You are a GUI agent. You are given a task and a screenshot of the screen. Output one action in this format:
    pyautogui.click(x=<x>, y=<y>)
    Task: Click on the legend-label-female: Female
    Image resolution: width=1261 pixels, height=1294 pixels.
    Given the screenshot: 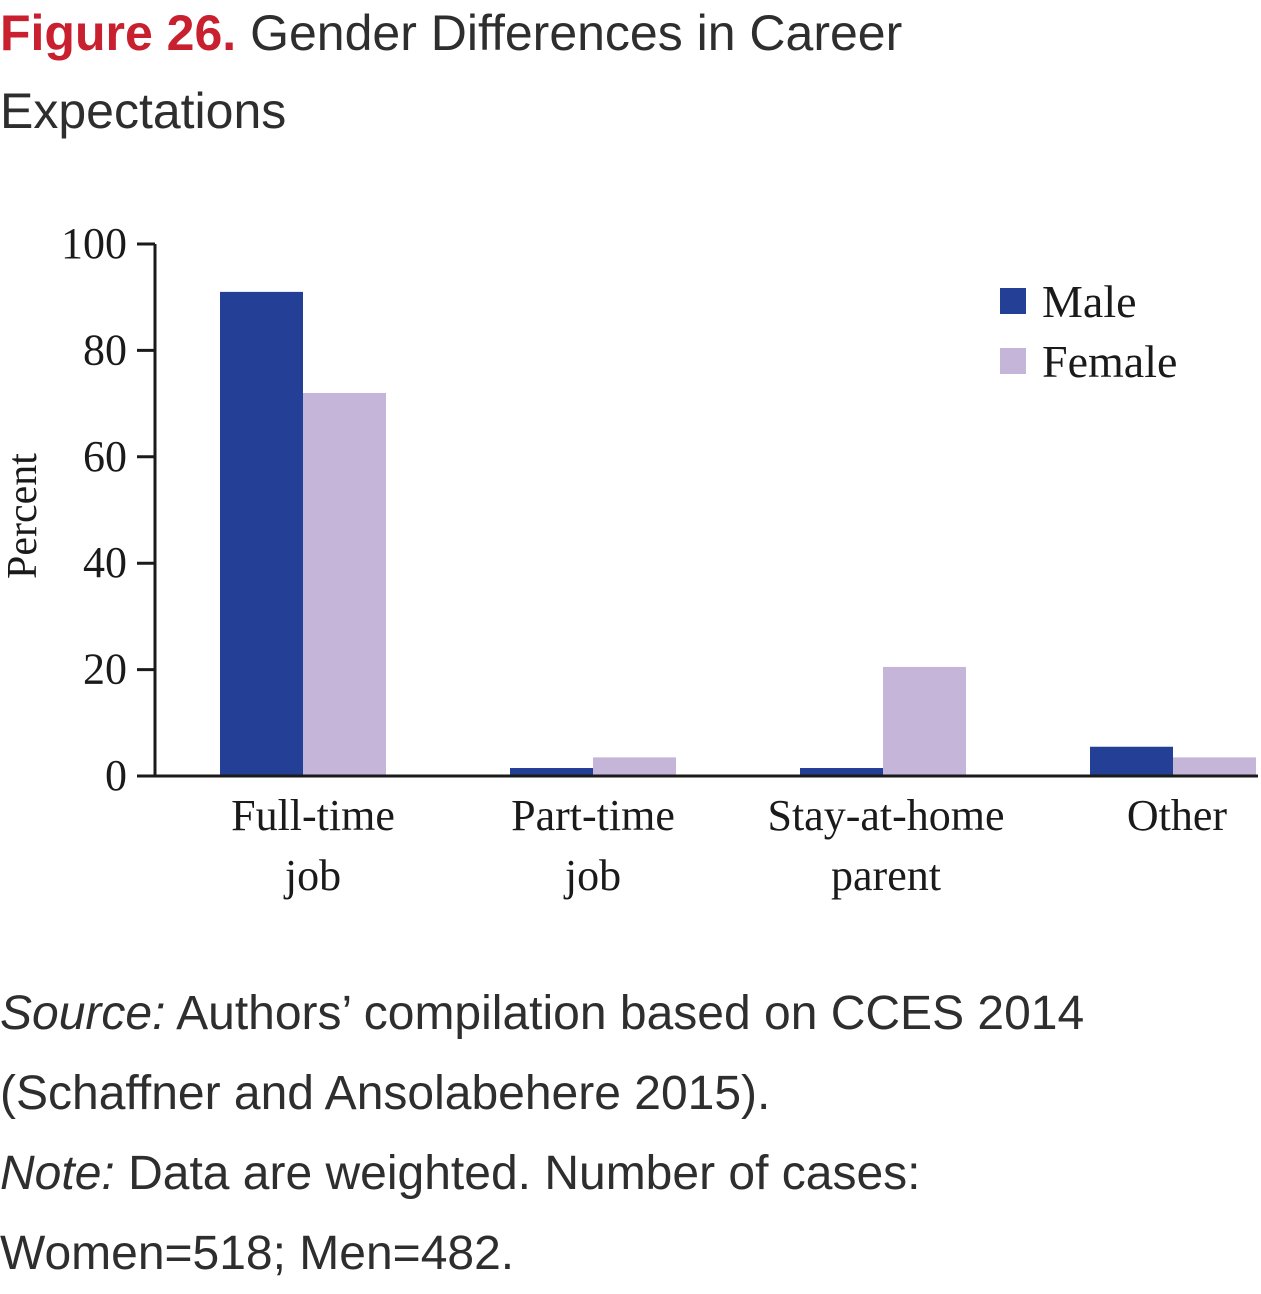 What is the action you would take?
    pyautogui.click(x=1109, y=361)
    